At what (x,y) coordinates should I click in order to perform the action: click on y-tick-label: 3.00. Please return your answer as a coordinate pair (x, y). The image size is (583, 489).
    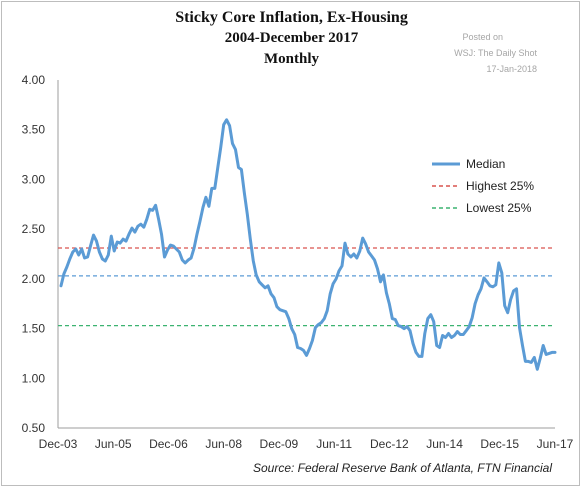
    Looking at the image, I should click on (34, 179).